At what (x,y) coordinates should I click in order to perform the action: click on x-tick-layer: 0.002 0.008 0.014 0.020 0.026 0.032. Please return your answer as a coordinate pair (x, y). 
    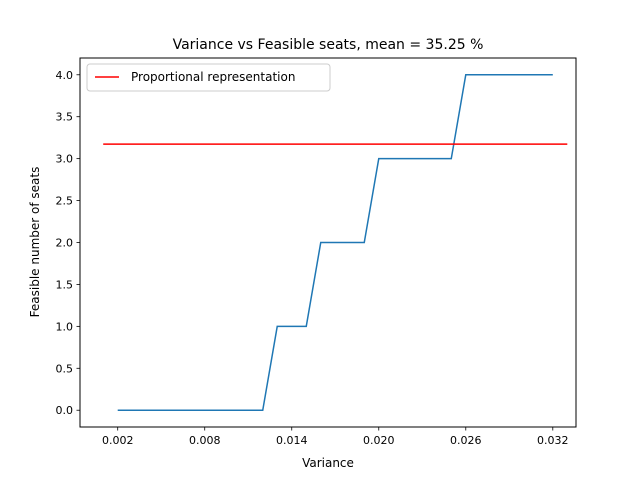
    Looking at the image, I should click on (335, 437).